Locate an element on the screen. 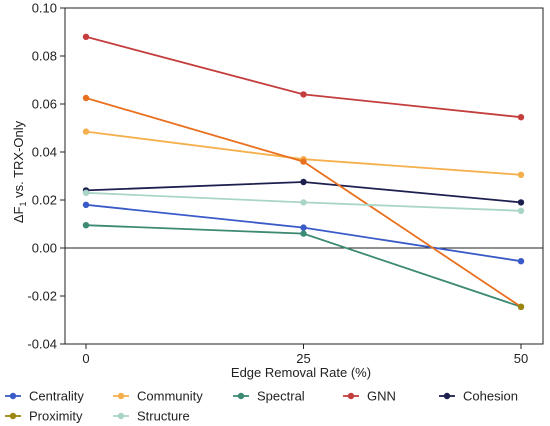  legend-label: Structure is located at coordinates (163, 416).